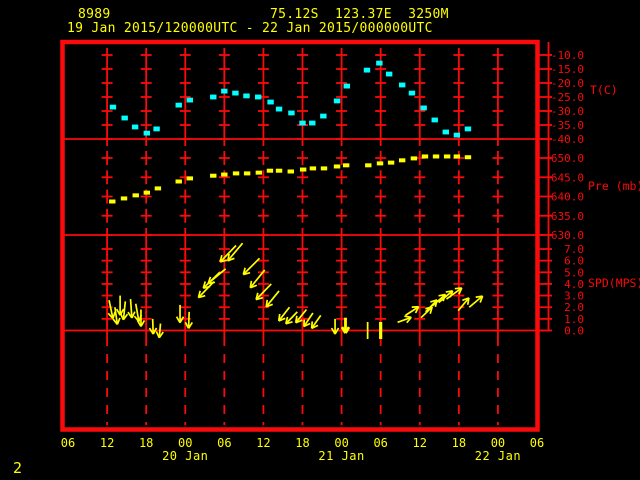 The width and height of the screenshot is (640, 480). I want to click on wind-vector-series, so click(295, 290).